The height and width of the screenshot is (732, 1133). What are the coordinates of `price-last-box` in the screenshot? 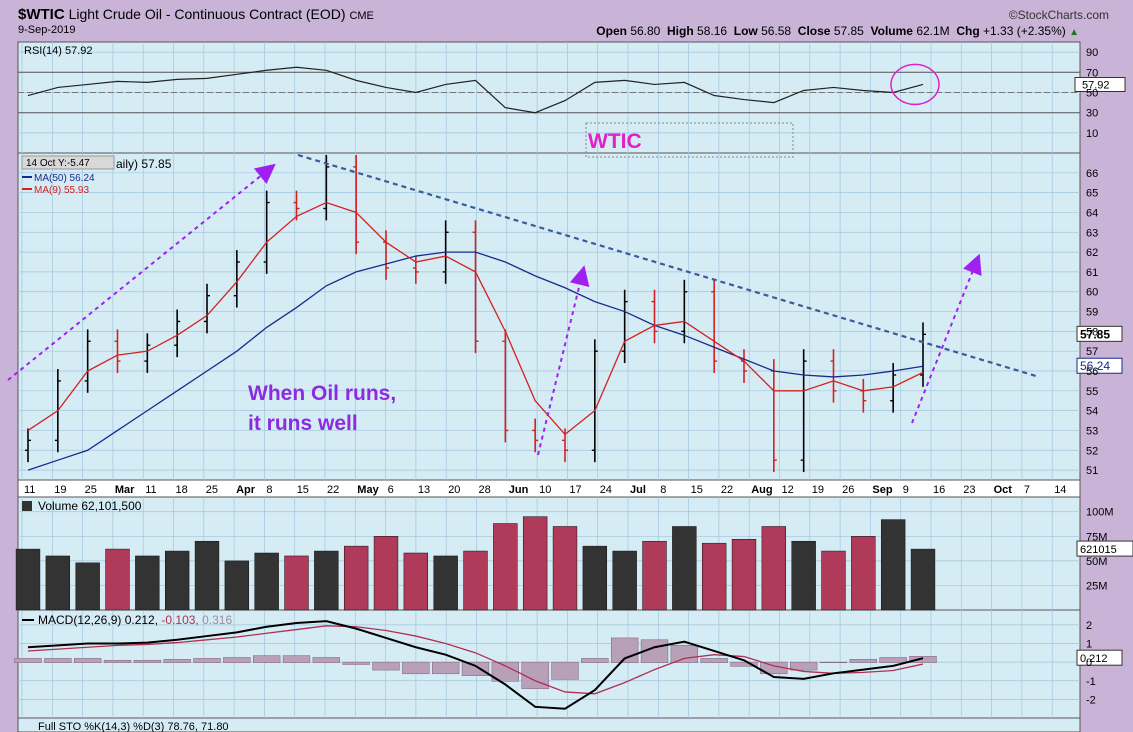 It's located at (1099, 333).